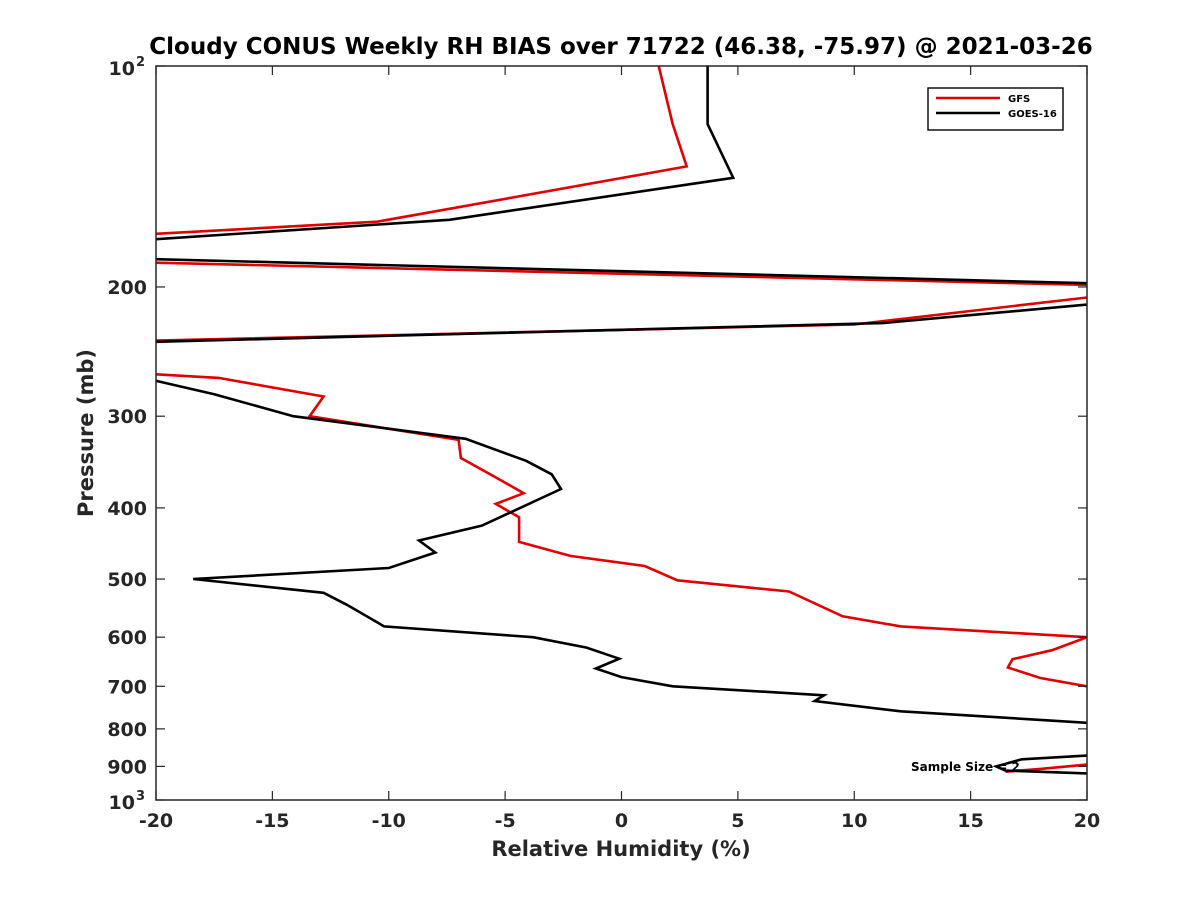 This screenshot has height=900, width=1200. Describe the element at coordinates (127, 687) in the screenshot. I see `y-tick-label: 700` at that location.